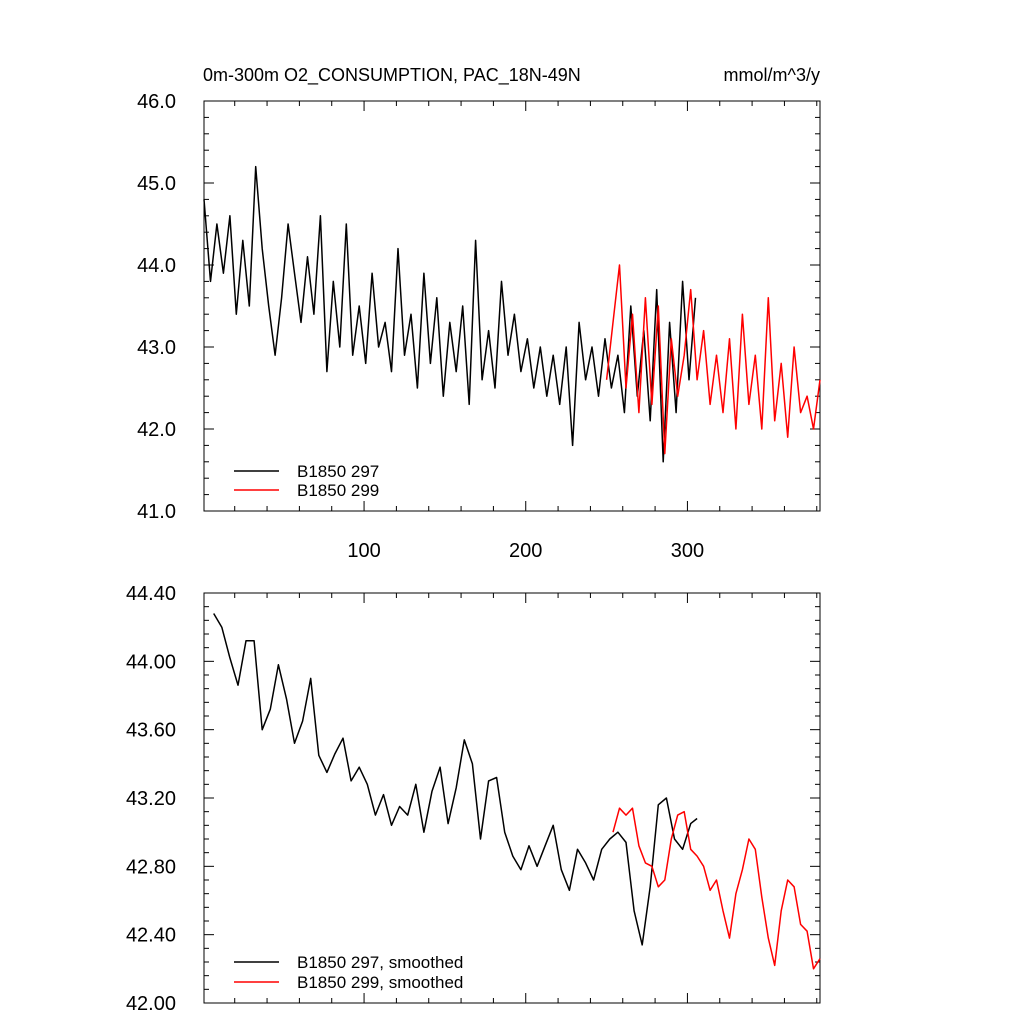 The image size is (1024, 1024). I want to click on bottom-y-tick-label: 42.40, so click(151, 936).